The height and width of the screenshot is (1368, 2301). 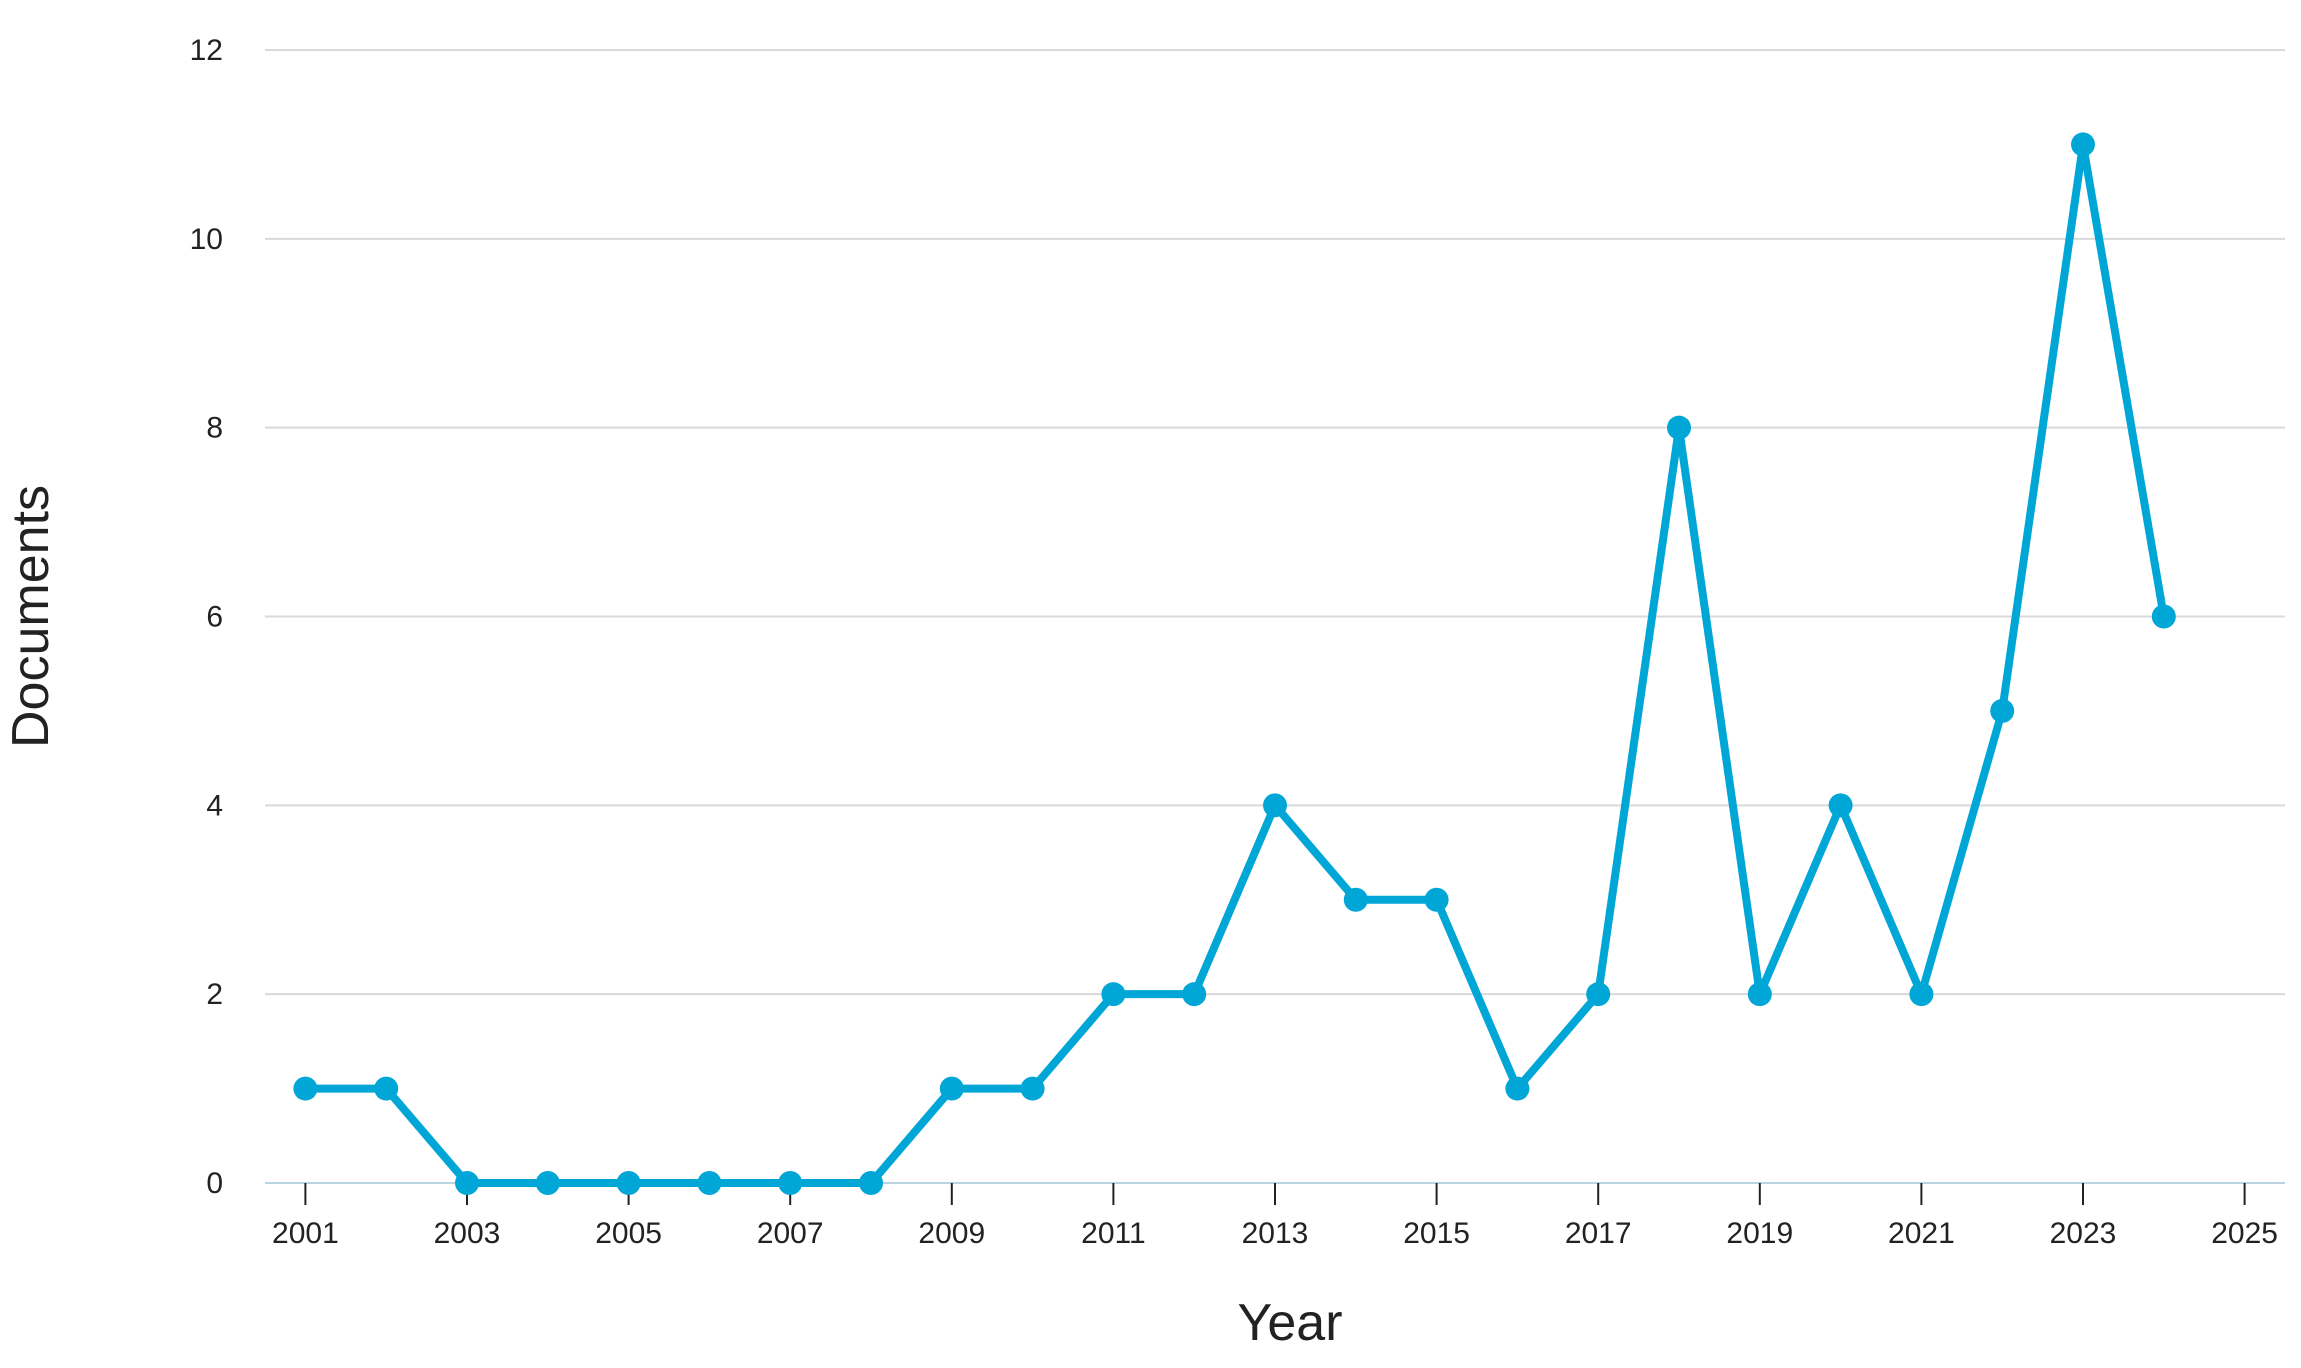 I want to click on x-tick-label: 2015, so click(x=1436, y=1233).